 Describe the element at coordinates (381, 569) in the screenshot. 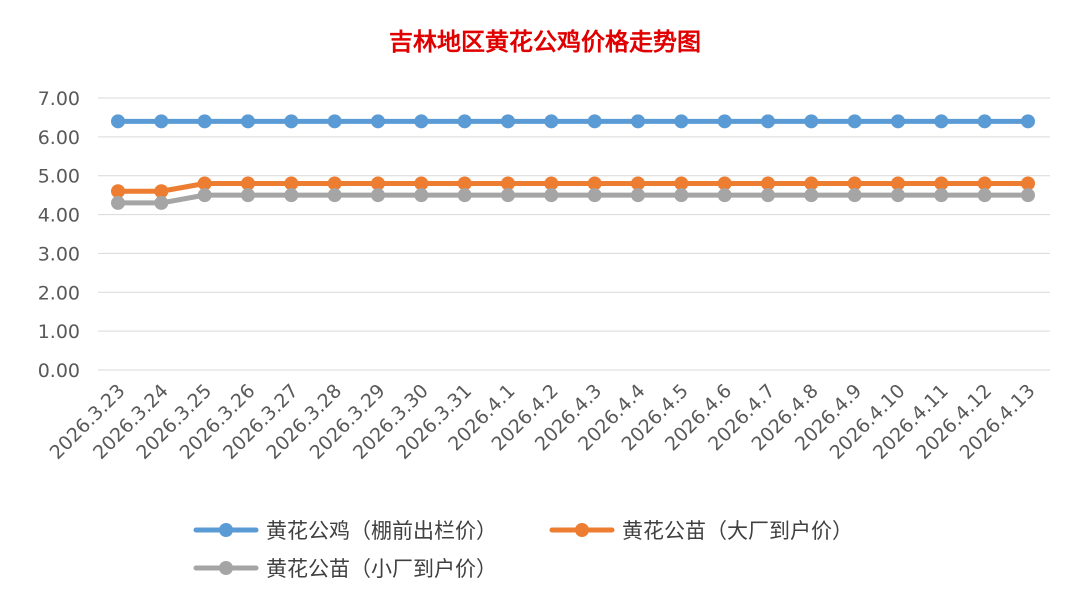

I see `legend-label: 黄花公苗（小厂到户价）` at that location.